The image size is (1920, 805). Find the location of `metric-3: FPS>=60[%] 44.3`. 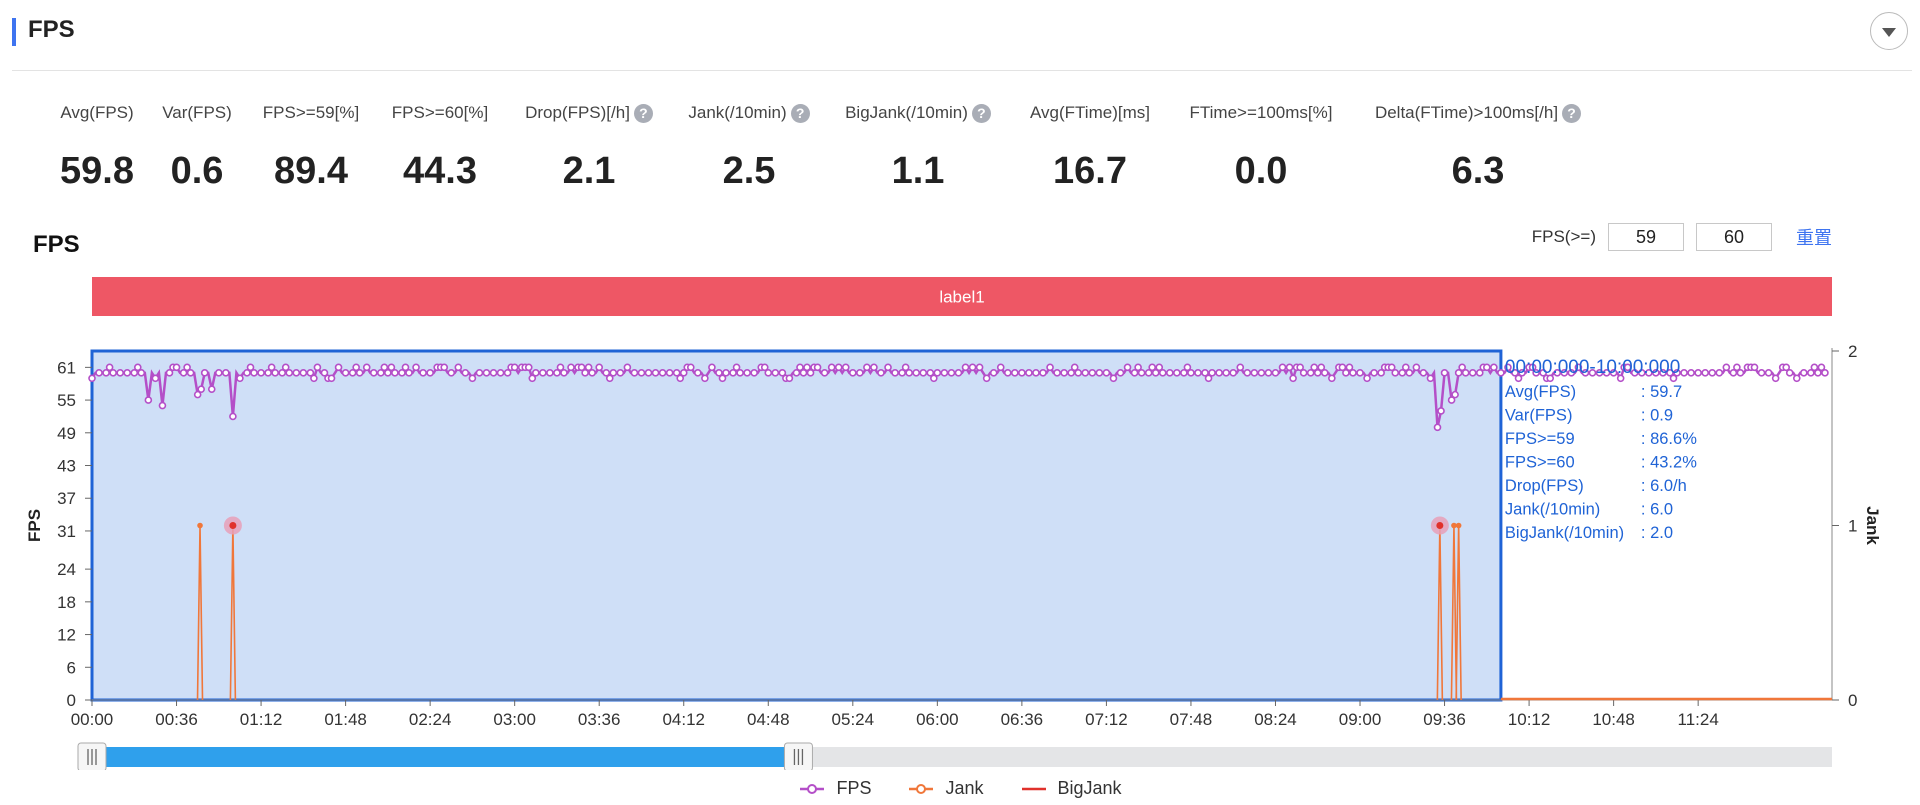

metric-3: FPS>=60[%] 44.3 is located at coordinates (440, 146).